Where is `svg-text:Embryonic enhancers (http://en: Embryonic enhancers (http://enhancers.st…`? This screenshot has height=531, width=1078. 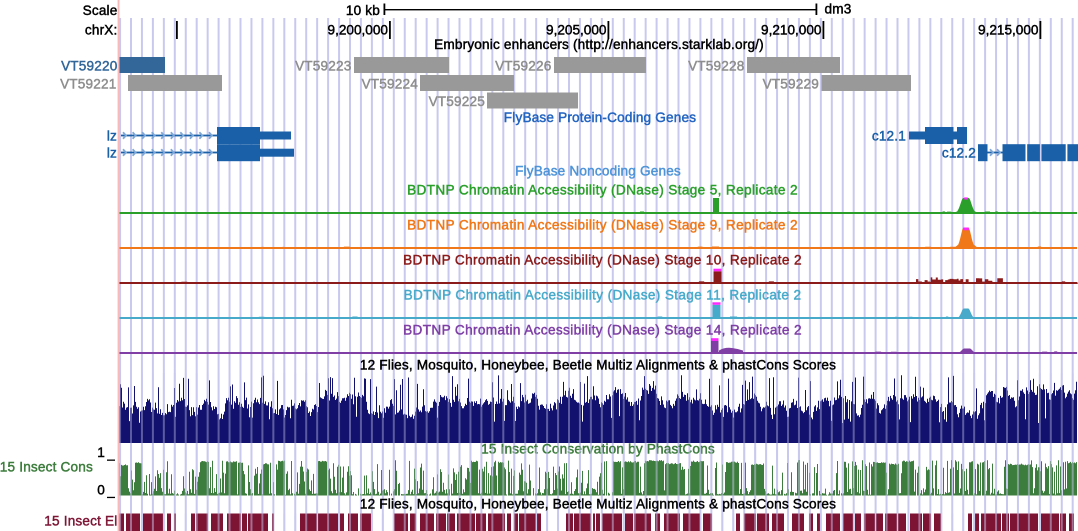 svg-text:Embryonic enhancers (http://en: Embryonic enhancers (http://enhancers.st… is located at coordinates (599, 44).